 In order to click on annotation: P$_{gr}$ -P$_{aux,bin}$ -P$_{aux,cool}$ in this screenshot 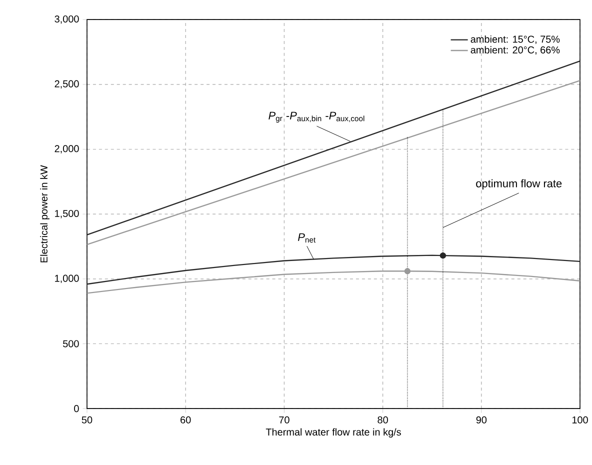, I will do `click(316, 117)`.